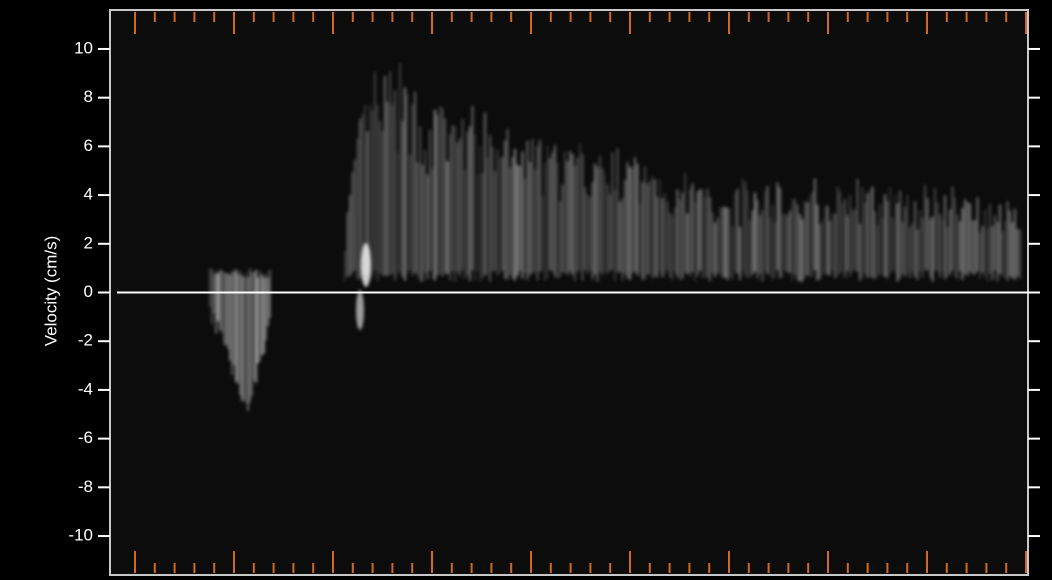 The image size is (1052, 580). I want to click on y-tick-label: 10, so click(83, 47).